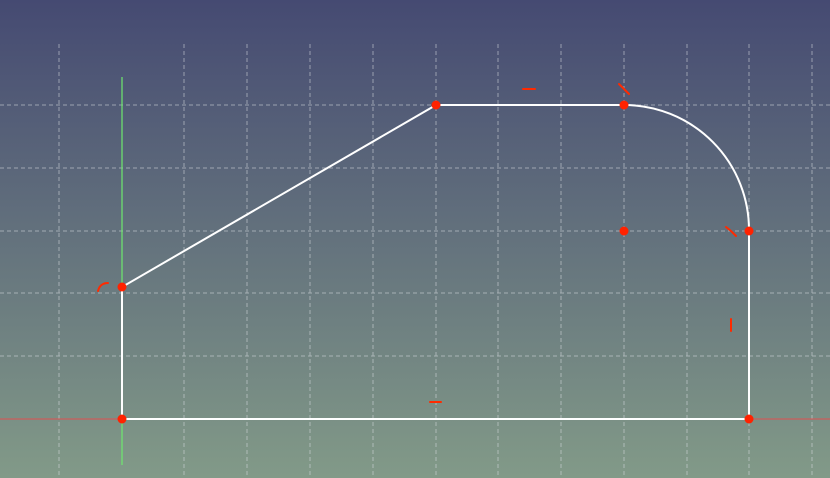  I want to click on origin-point, so click(122, 419).